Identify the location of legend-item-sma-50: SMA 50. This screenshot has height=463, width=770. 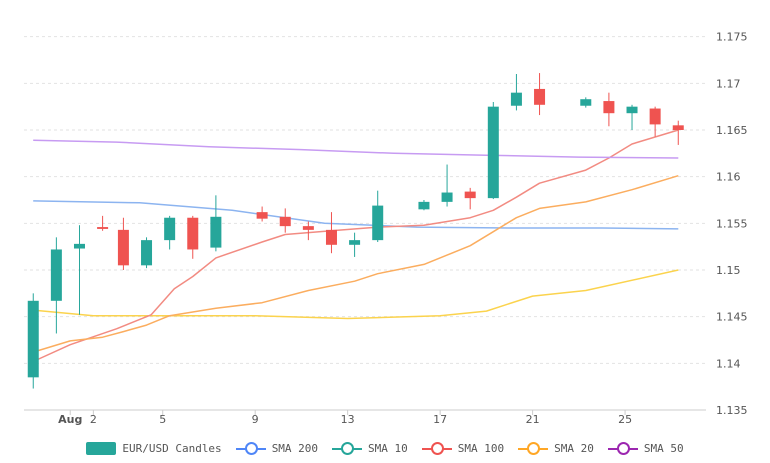
(645, 448).